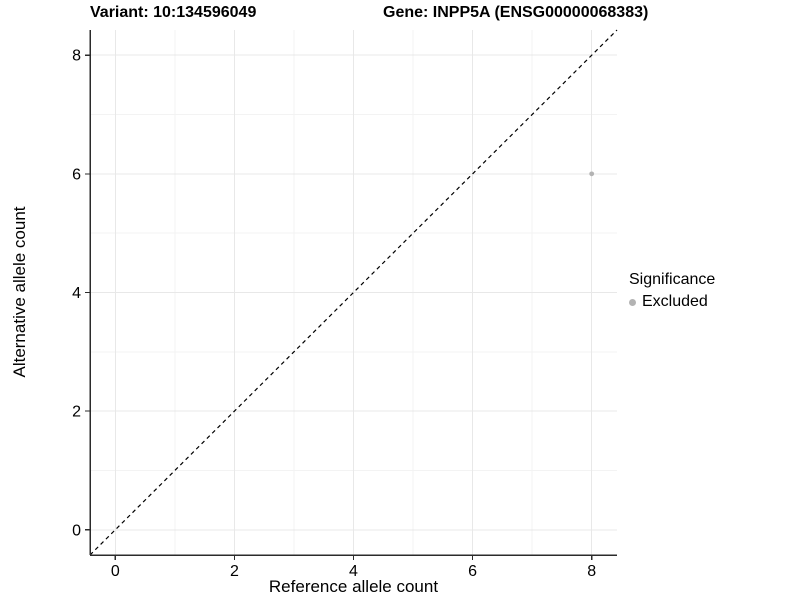 This screenshot has height=600, width=800. Describe the element at coordinates (353, 586) in the screenshot. I see `x-axis-title: Reference allele count` at that location.